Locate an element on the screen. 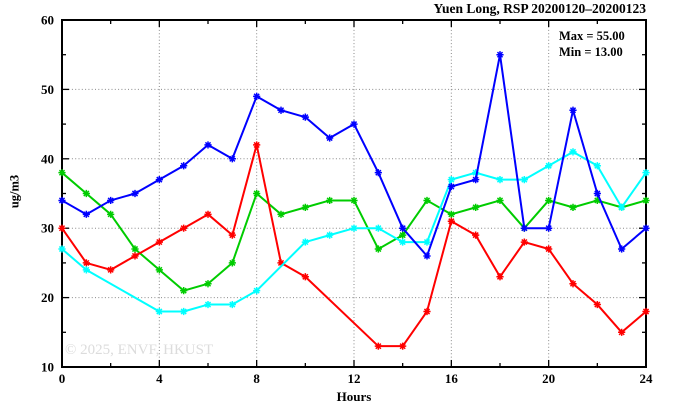 This screenshot has width=674, height=409. tick-label: 8 is located at coordinates (256, 378).